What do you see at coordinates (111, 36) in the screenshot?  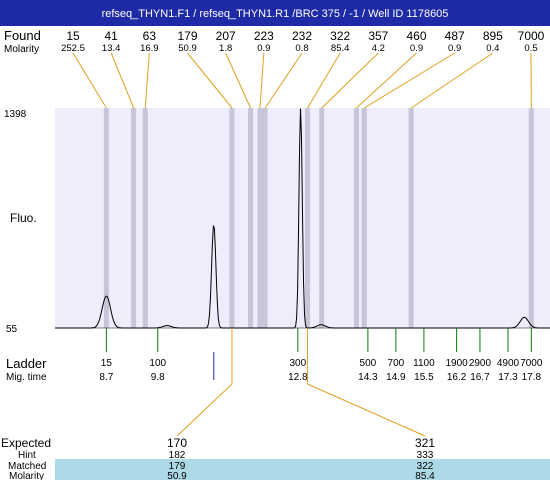 I see `found-size-label: 41` at bounding box center [111, 36].